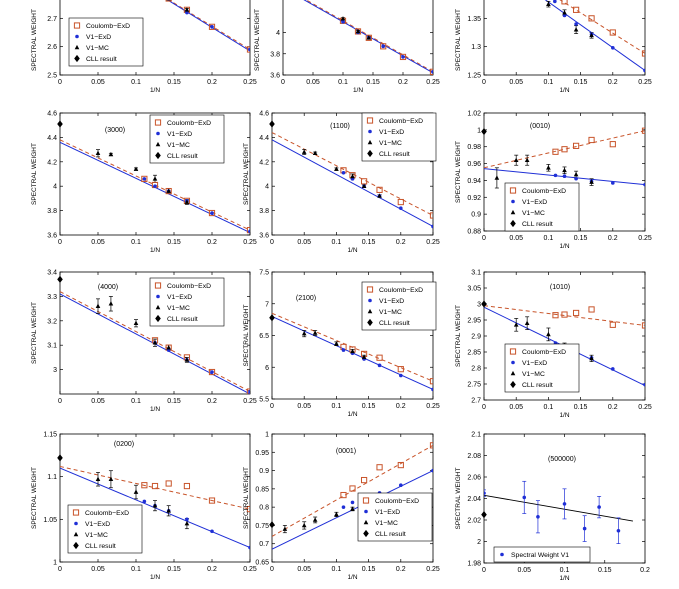 The height and width of the screenshot is (589, 679). I want to click on y-tick-label: 7, so click(267, 304).